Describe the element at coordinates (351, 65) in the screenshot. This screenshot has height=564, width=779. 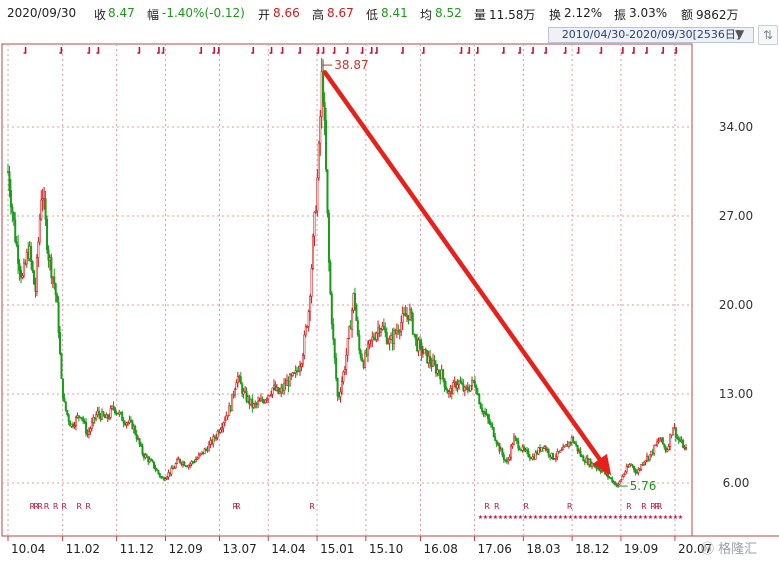
I see `annotation-label: 38.87` at that location.